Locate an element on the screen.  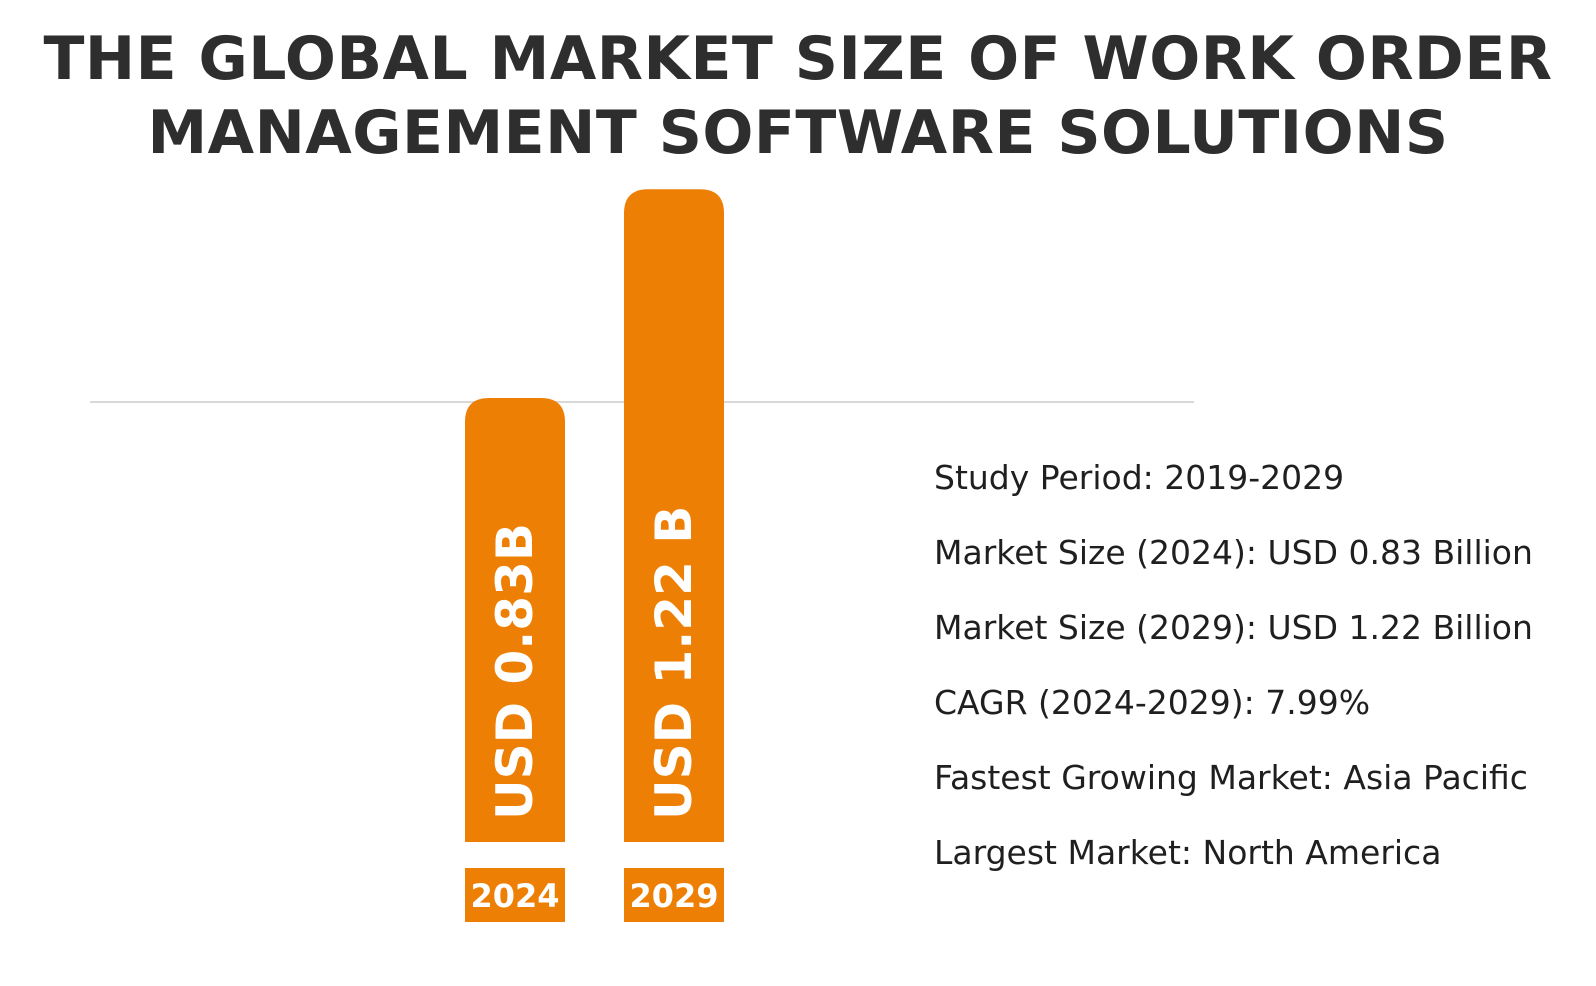
stat-study-period: Study Period: 2019-2029 is located at coordinates (1139, 477).